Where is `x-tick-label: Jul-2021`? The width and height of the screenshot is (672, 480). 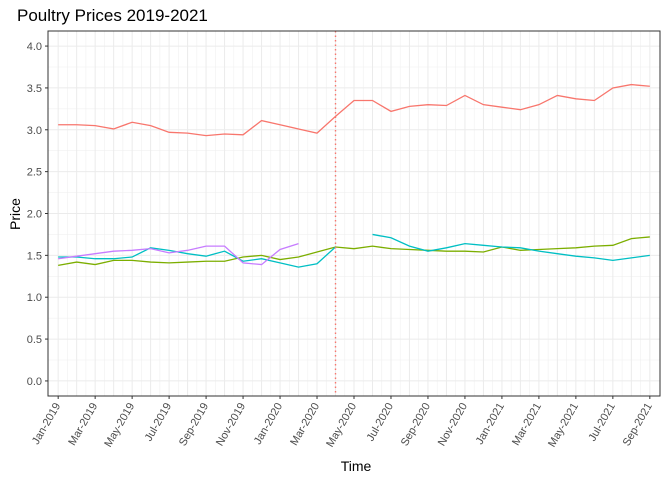
x-tick-label: Jul-2021 is located at coordinates (601, 422).